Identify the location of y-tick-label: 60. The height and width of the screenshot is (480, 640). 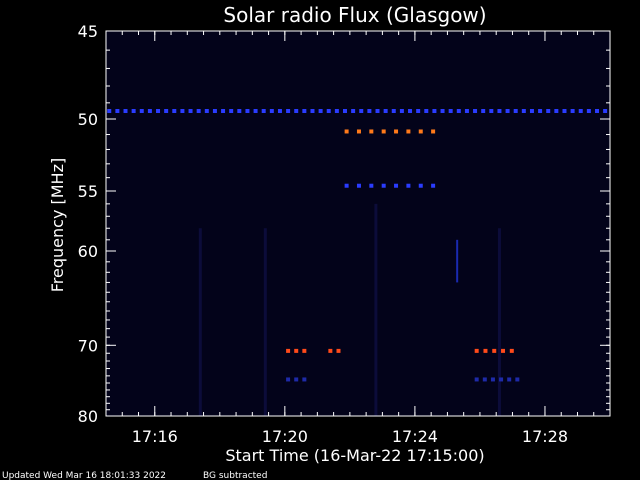
(88, 251).